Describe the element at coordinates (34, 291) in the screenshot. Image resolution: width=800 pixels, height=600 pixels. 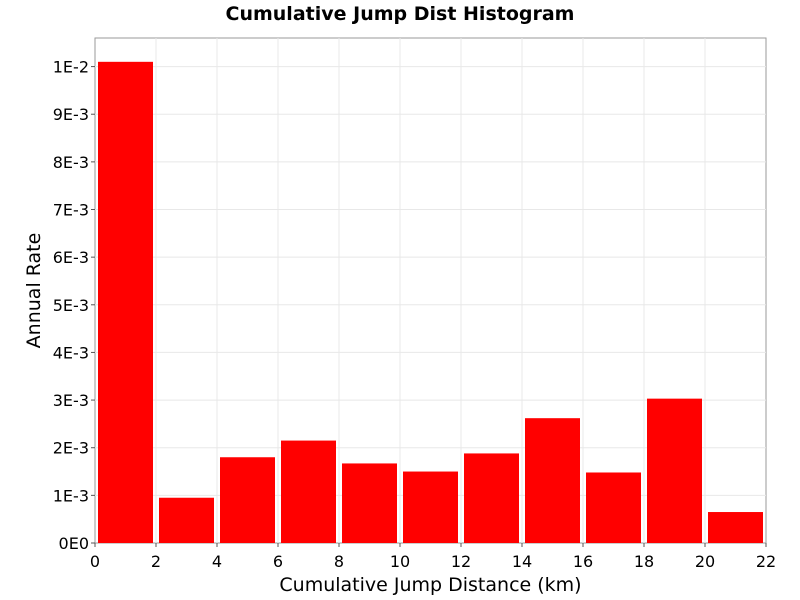
I see `y-axis-label: Annual Rate` at that location.